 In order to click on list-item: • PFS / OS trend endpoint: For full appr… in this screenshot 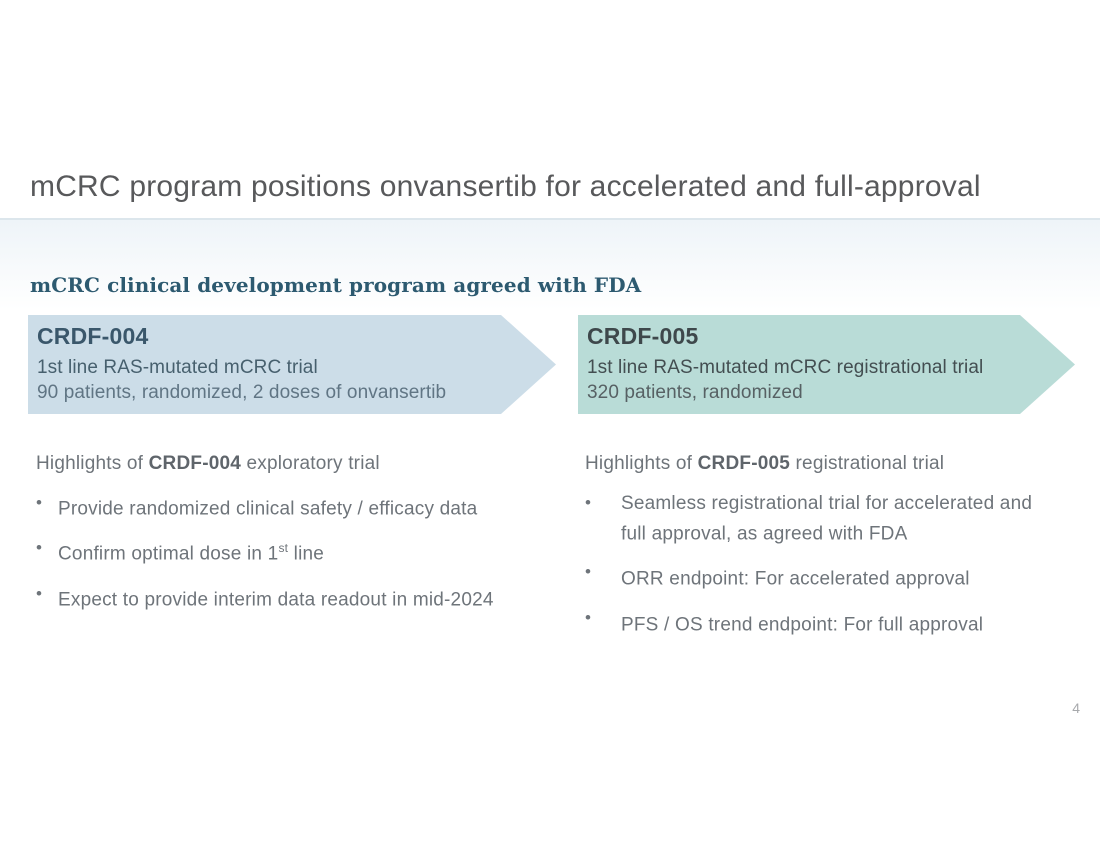, I will do `click(820, 622)`.